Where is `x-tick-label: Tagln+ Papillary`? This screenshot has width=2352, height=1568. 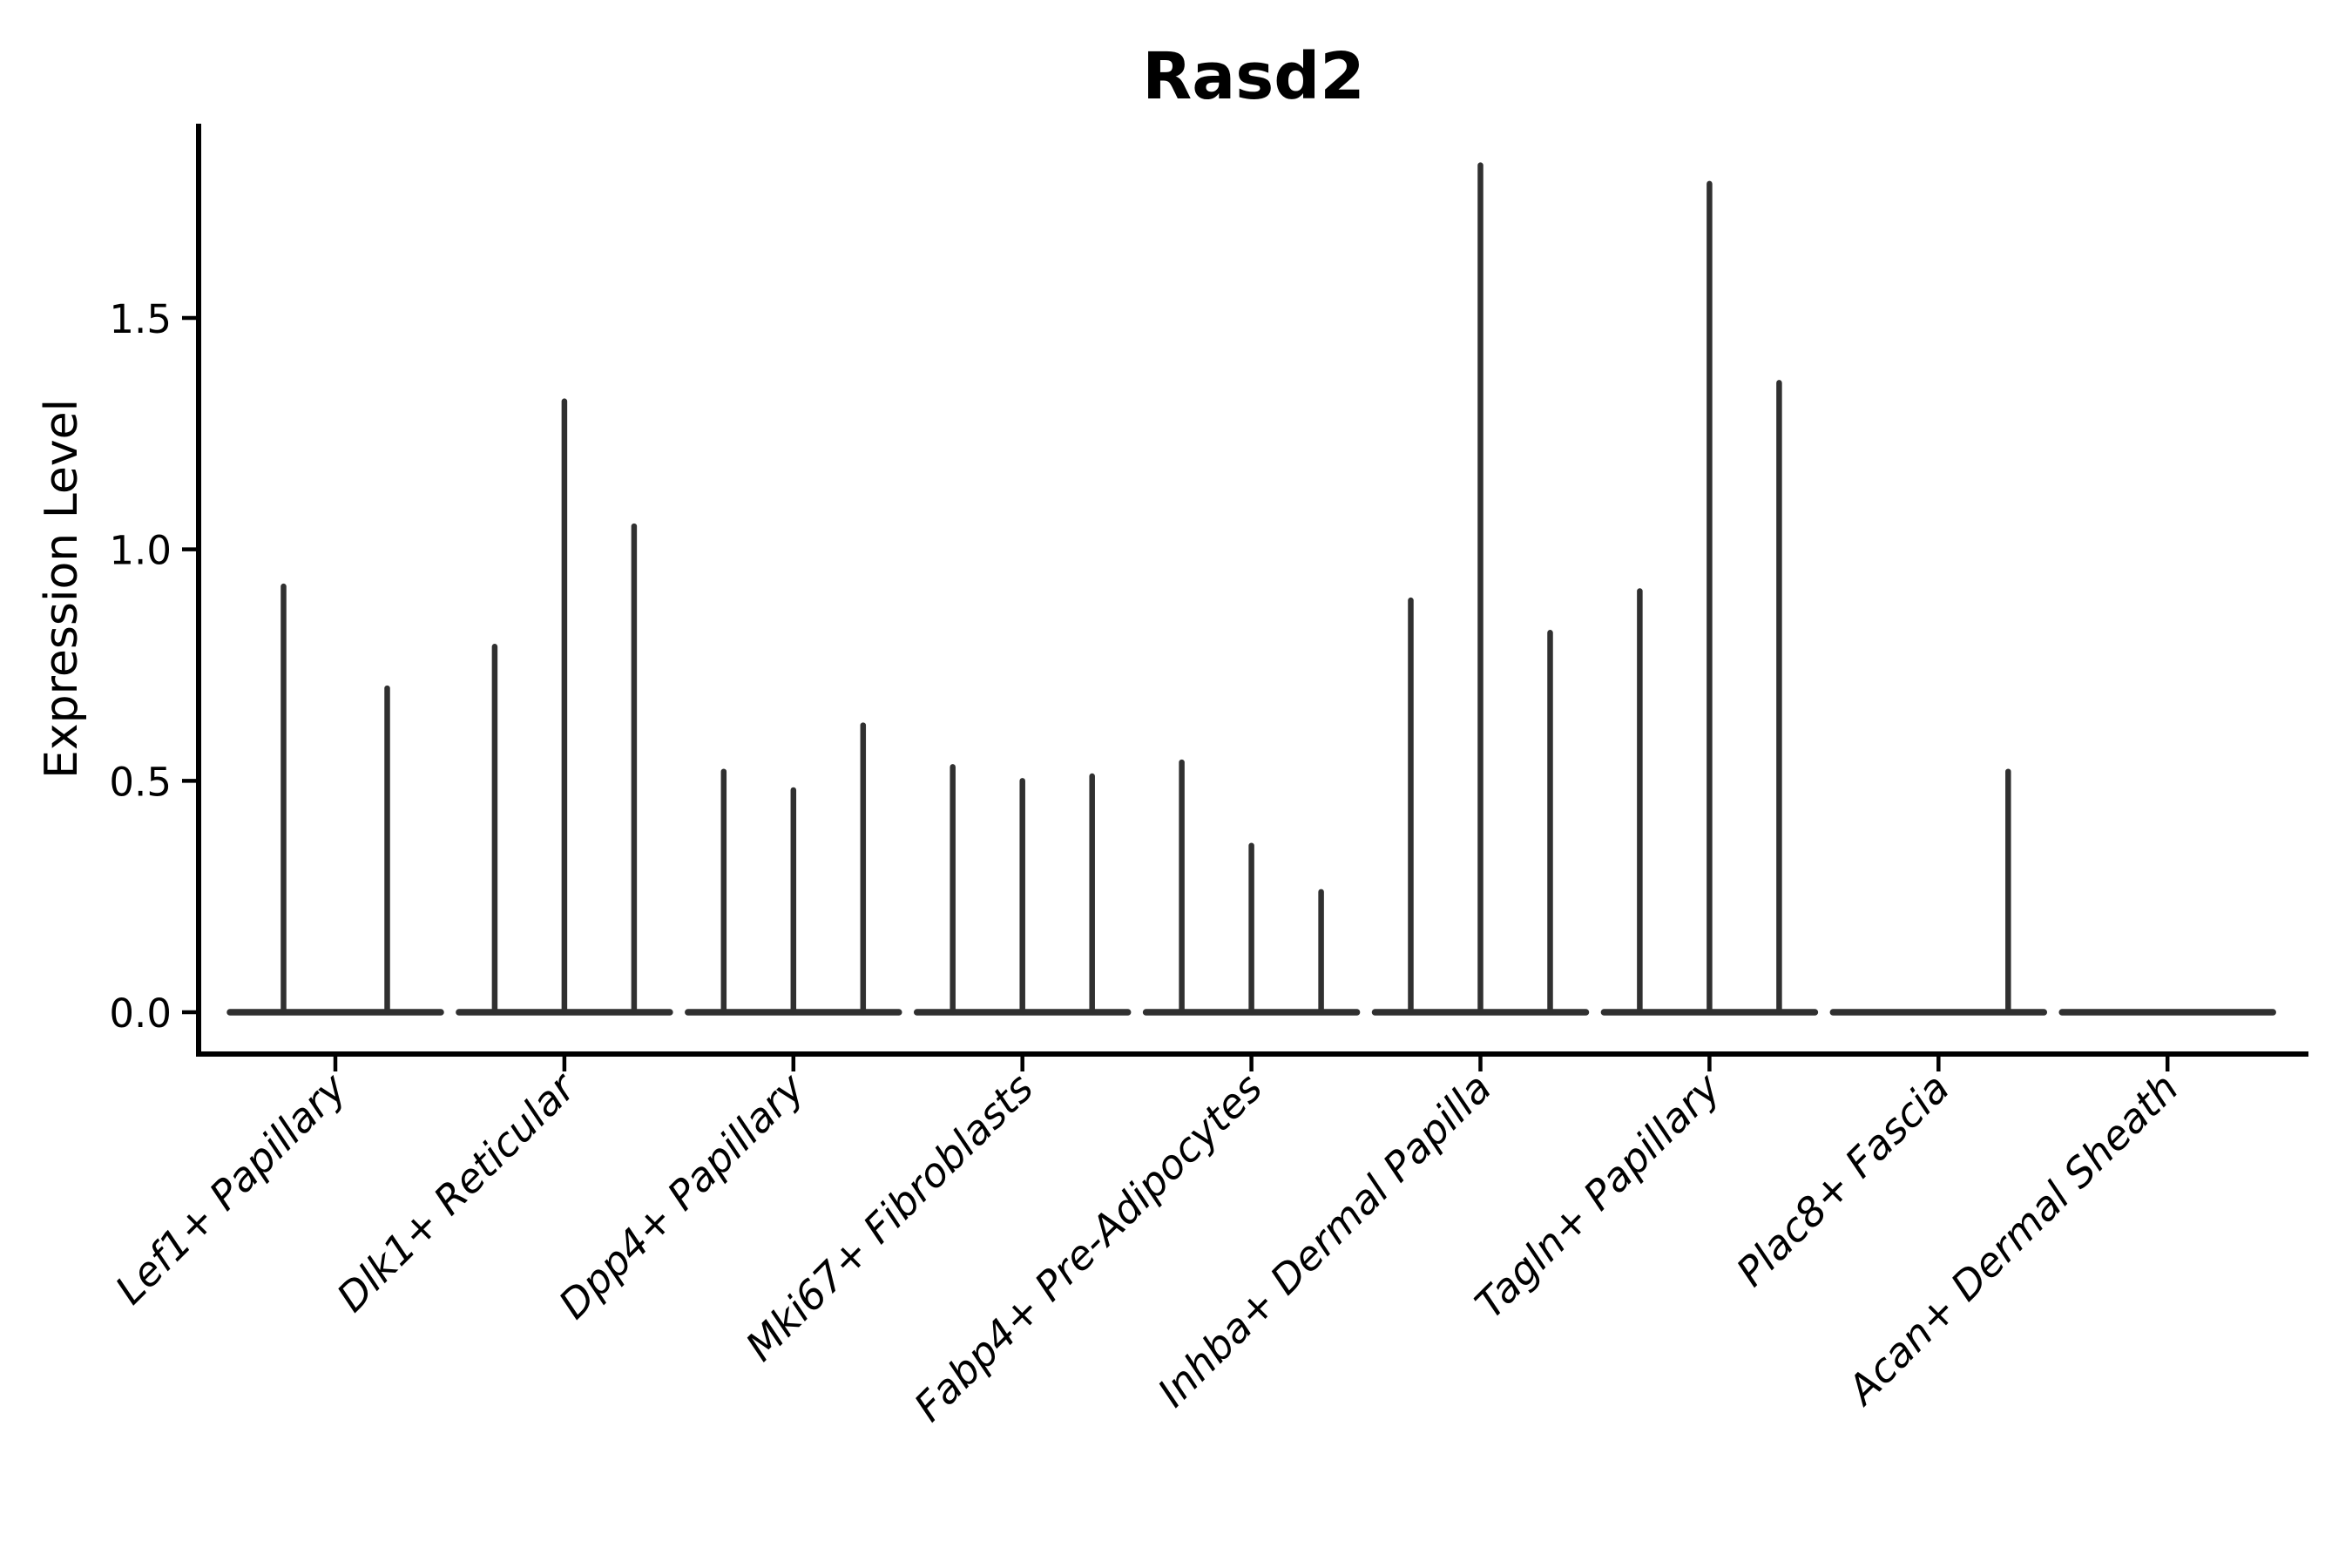
x-tick-label: Tagln+ Papillary is located at coordinates (1598, 1196).